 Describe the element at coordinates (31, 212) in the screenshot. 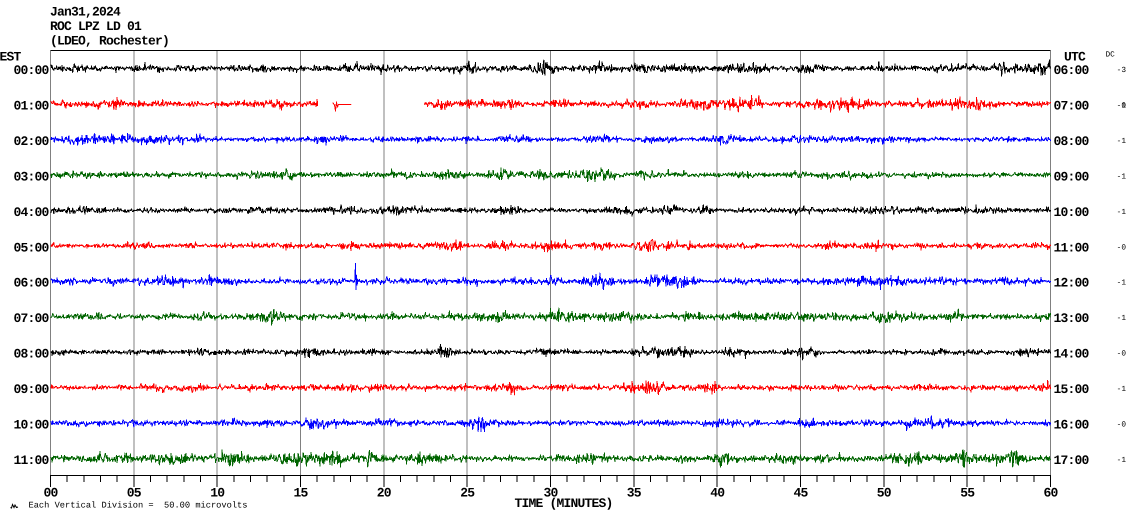

I see `svg-text: 04:00` at that location.